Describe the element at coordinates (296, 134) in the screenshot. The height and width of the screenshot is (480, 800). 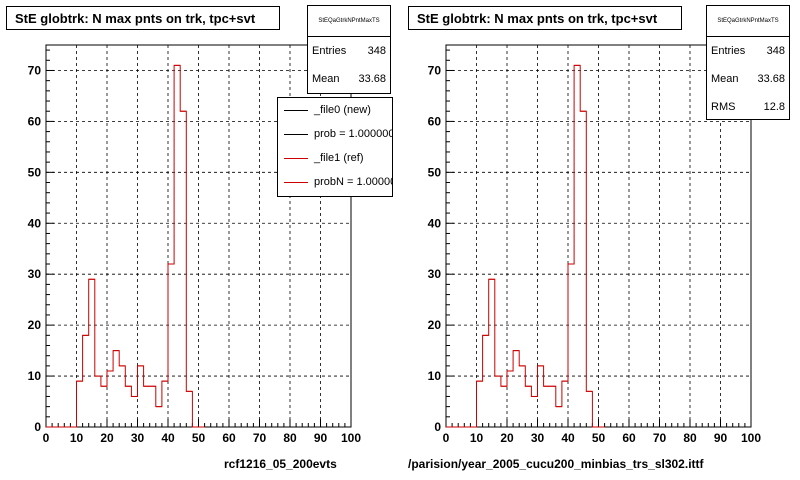
I see `legend-swatch-prob` at that location.